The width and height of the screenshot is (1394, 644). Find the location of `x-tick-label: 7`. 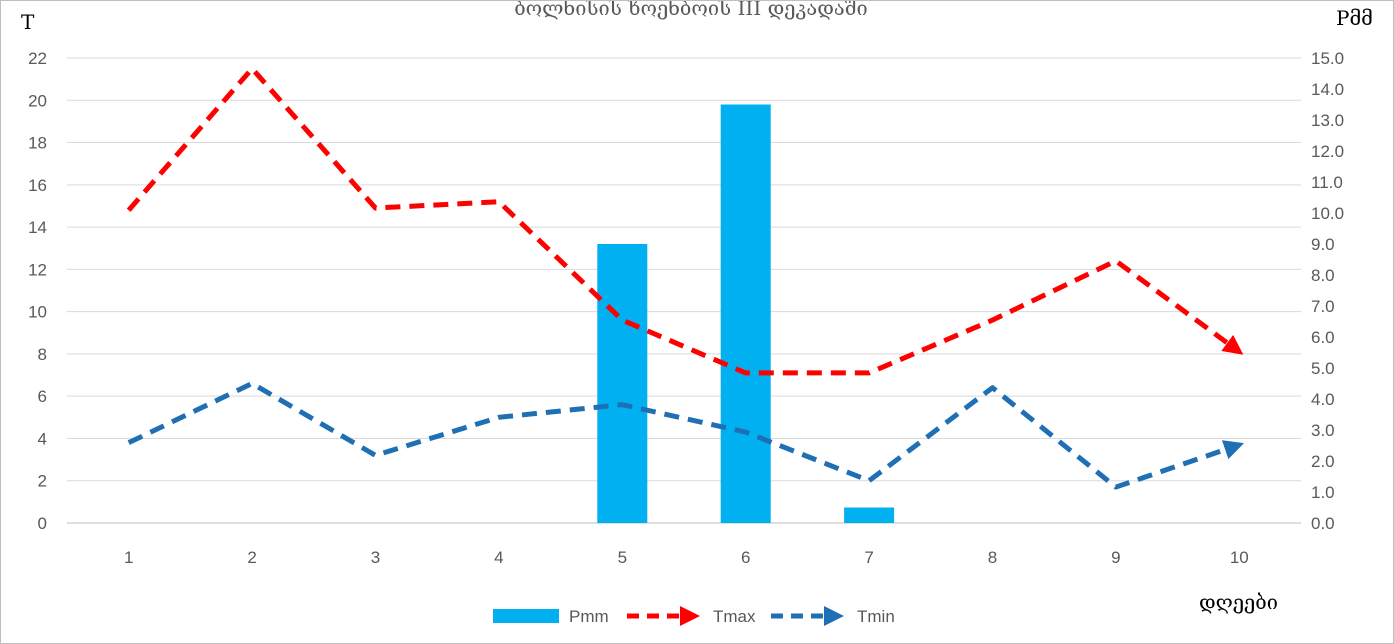

x-tick-label: 7 is located at coordinates (868, 557).